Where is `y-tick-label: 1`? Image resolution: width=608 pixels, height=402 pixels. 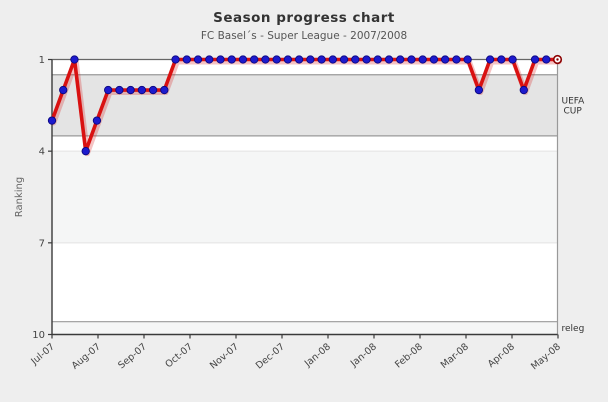
y-tick-label: 1 is located at coordinates (42, 60).